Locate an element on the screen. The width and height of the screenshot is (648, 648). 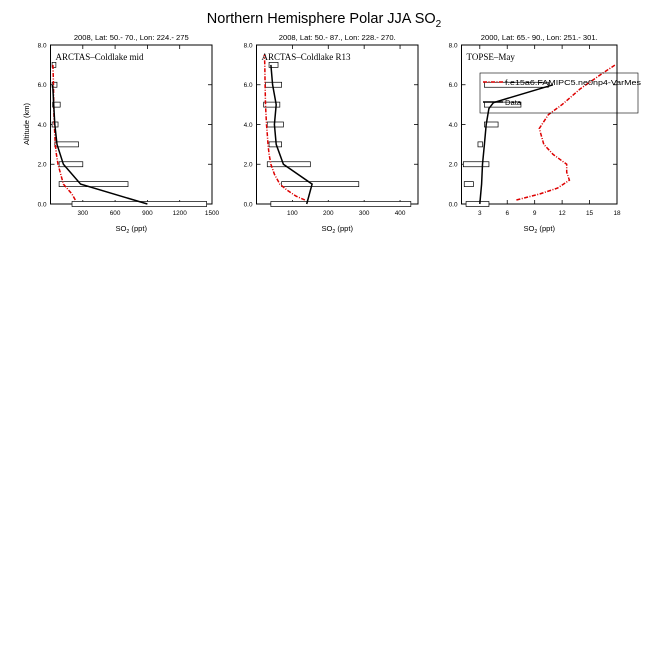
figure-title: Northern Hemisphere Polar JJA SO2 is located at coordinates (324, 20).